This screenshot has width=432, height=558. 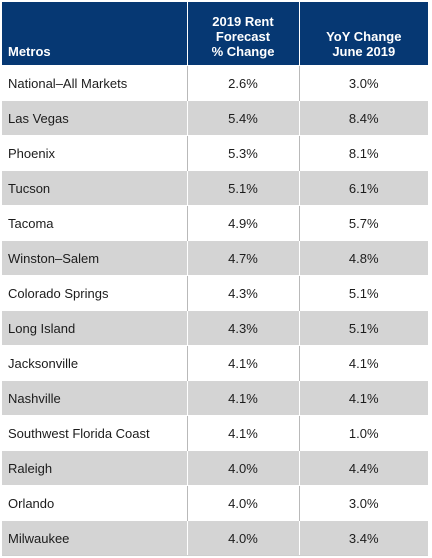 What do you see at coordinates (363, 153) in the screenshot?
I see `yoy-cell: 8.1%` at bounding box center [363, 153].